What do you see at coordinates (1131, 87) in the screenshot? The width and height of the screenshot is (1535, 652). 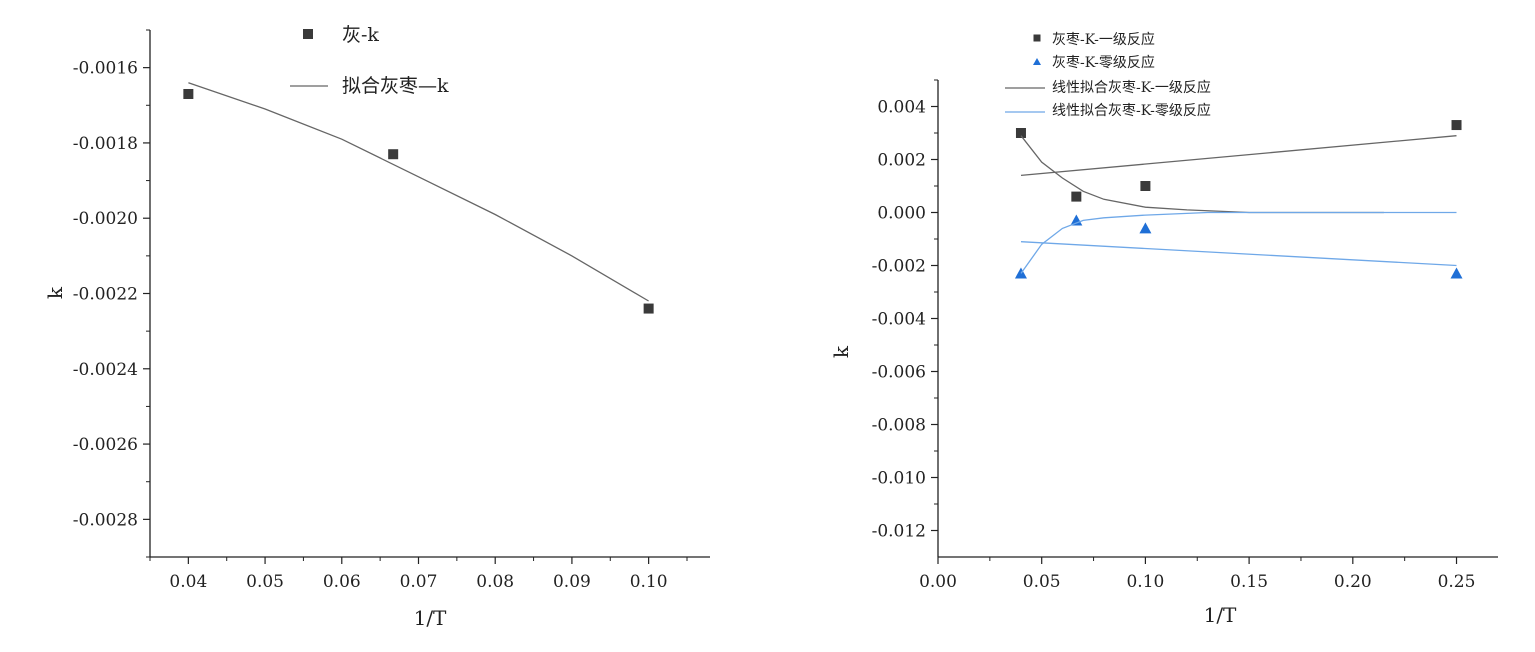 I see `legend-label: 线性拟合灰枣-K-一级反应` at bounding box center [1131, 87].